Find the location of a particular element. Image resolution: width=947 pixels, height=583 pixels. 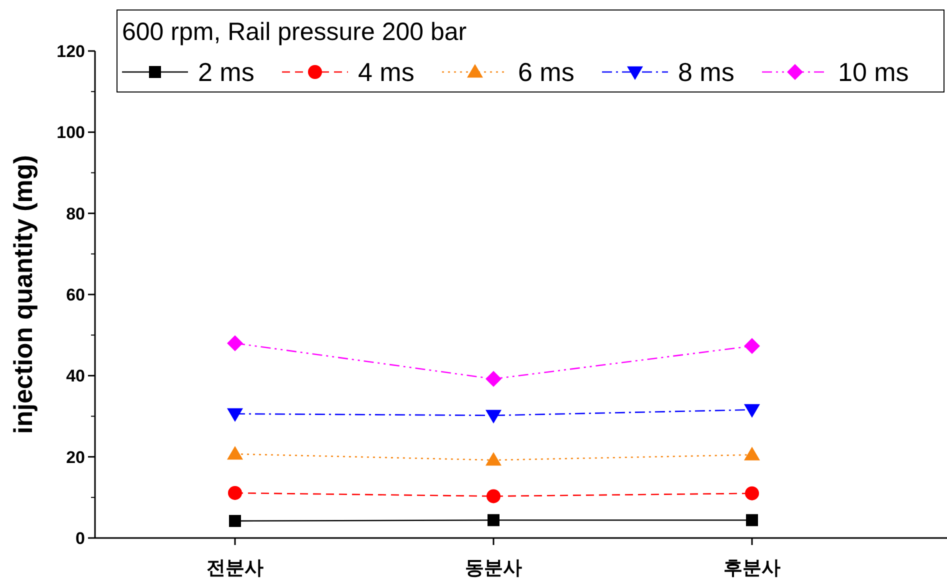

y-tick-label: 20 is located at coordinates (75, 457).